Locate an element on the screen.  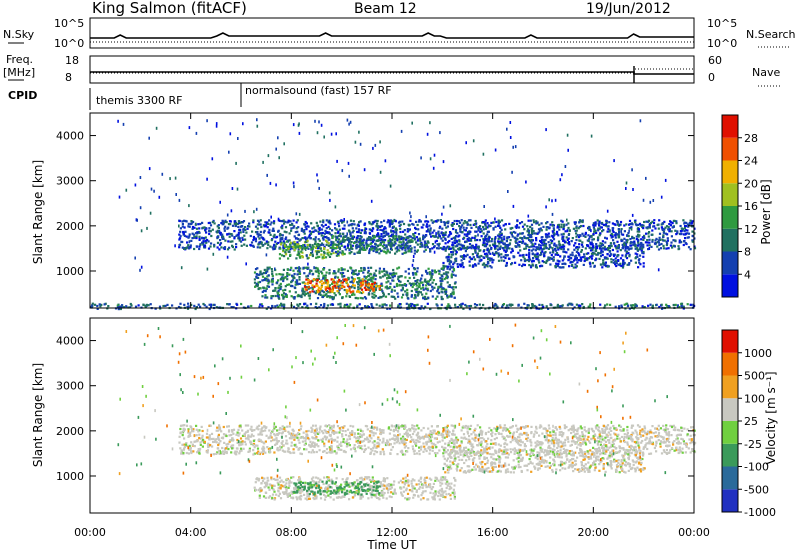
colorbar-tick-label: 100 is located at coordinates (754, 398).